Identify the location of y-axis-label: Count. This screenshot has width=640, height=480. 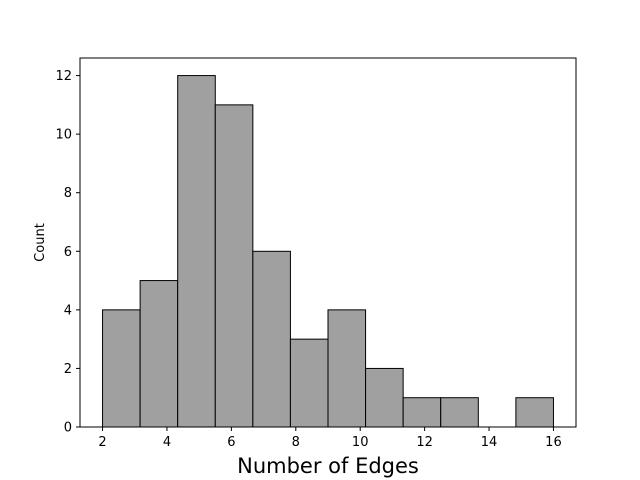
(40, 242).